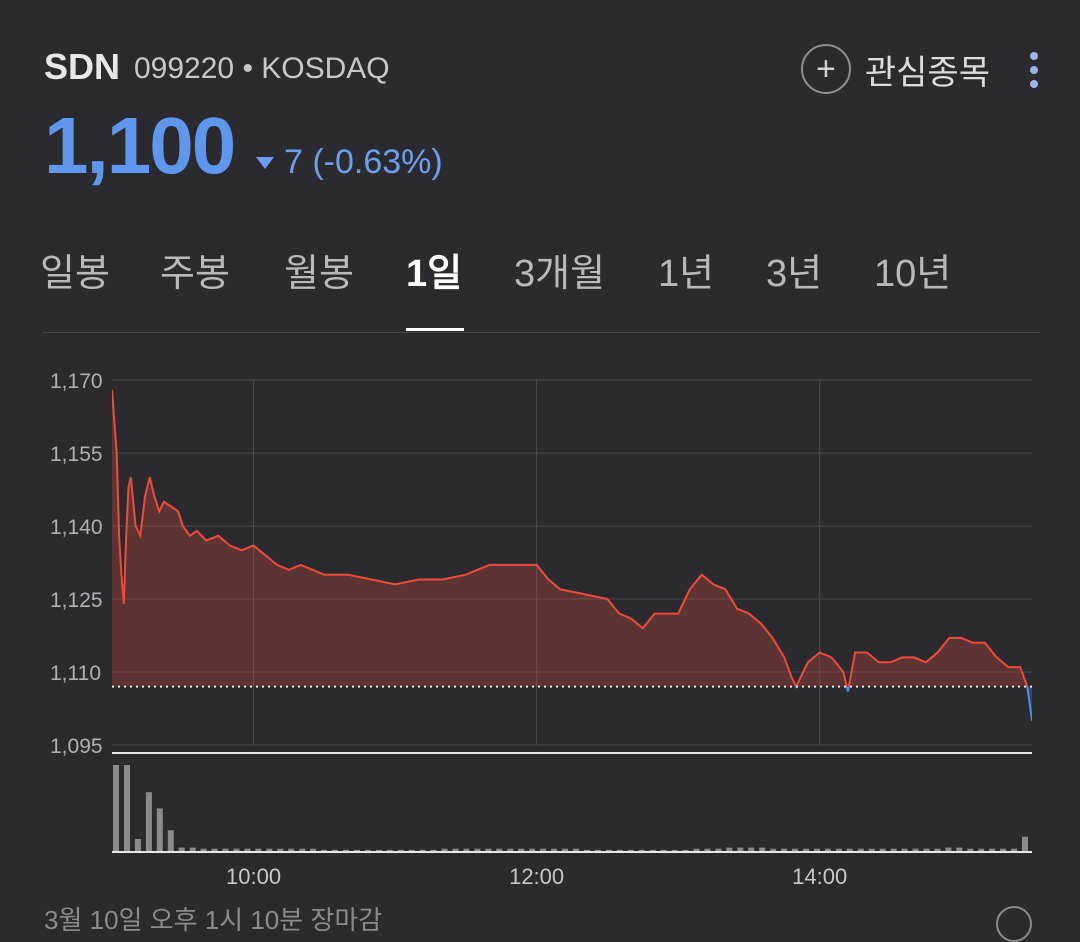 This screenshot has height=942, width=1080. I want to click on price-change: 7 (-0.63%), so click(349, 162).